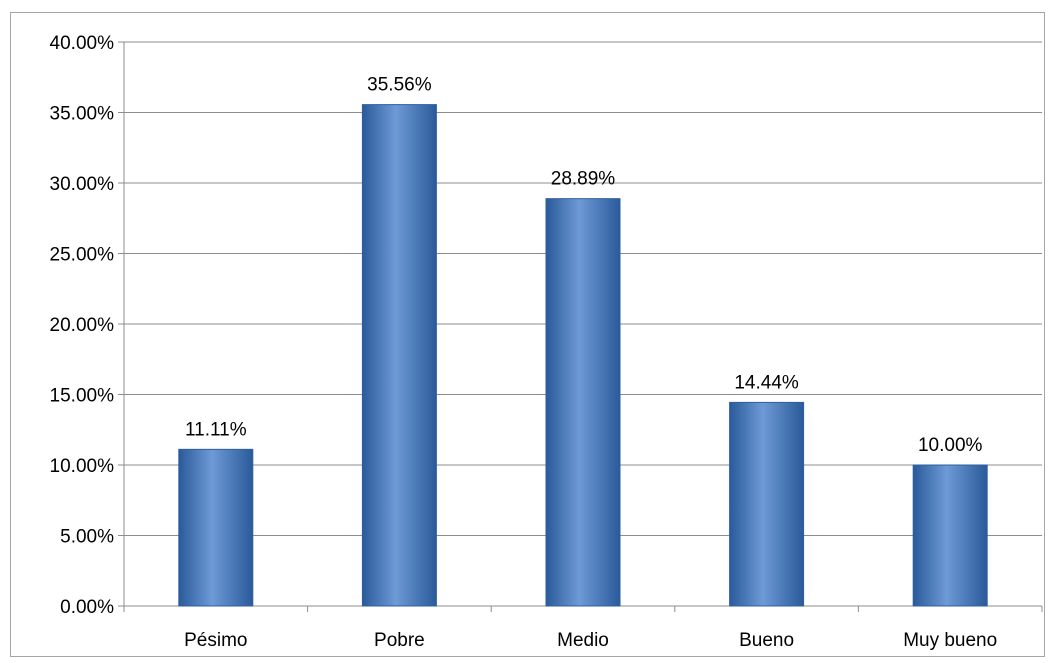  Describe the element at coordinates (766, 640) in the screenshot. I see `x-tick-label: Bueno` at that location.